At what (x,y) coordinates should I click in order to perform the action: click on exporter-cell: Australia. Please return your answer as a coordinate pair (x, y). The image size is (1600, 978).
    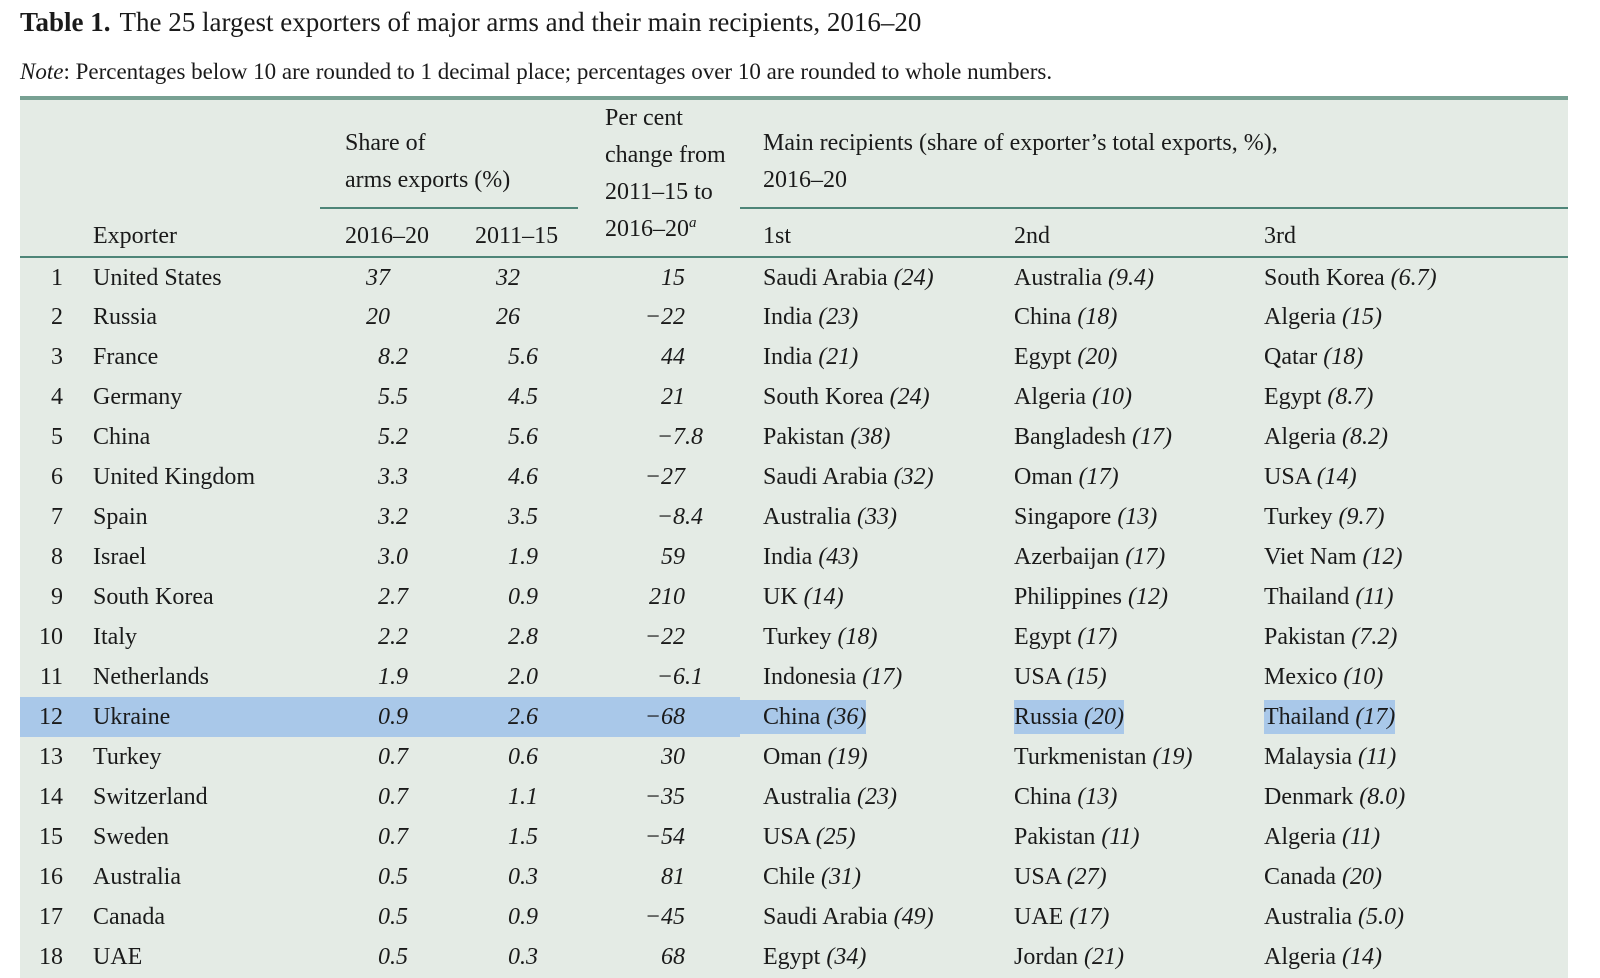
    Looking at the image, I should click on (137, 877).